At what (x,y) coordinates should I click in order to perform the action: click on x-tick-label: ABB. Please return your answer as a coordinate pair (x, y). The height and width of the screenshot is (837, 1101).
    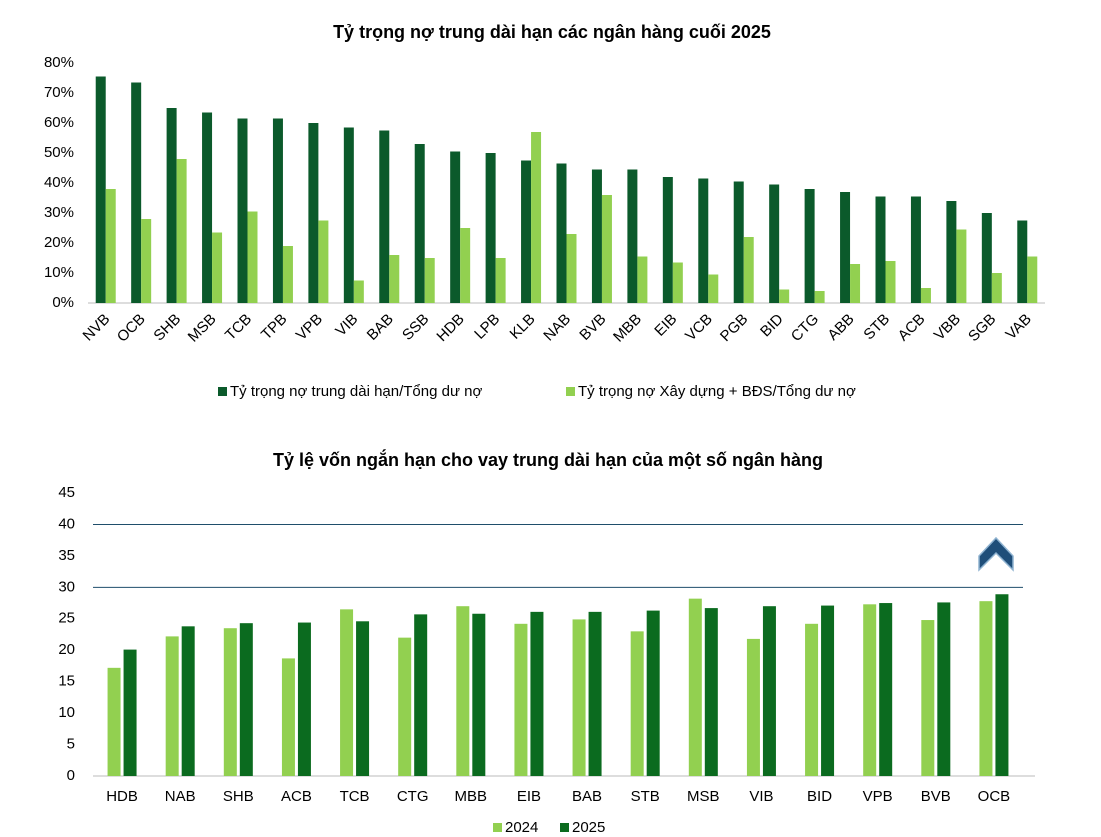
    Looking at the image, I should click on (840, 327).